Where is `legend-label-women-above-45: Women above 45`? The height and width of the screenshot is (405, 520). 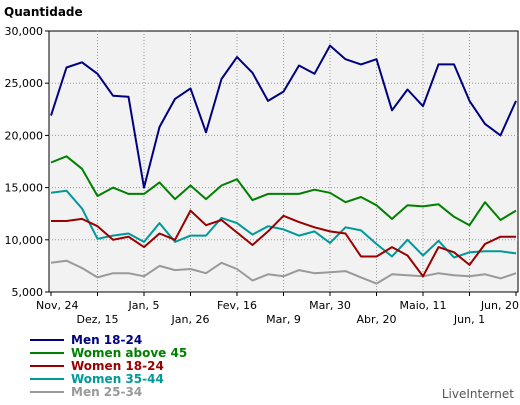
legend-label-women-above-45: Women above 45 is located at coordinates (129, 353).